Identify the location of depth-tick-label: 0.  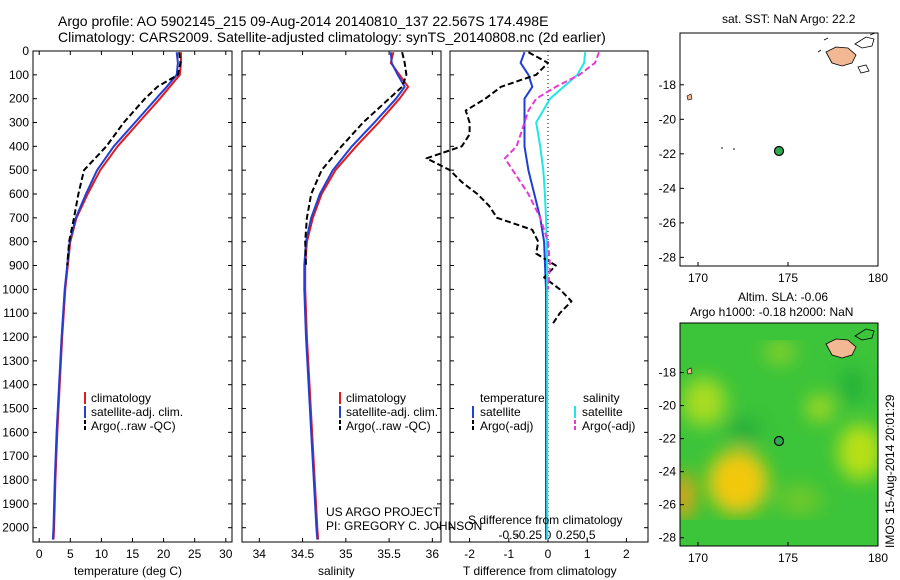
(25, 51).